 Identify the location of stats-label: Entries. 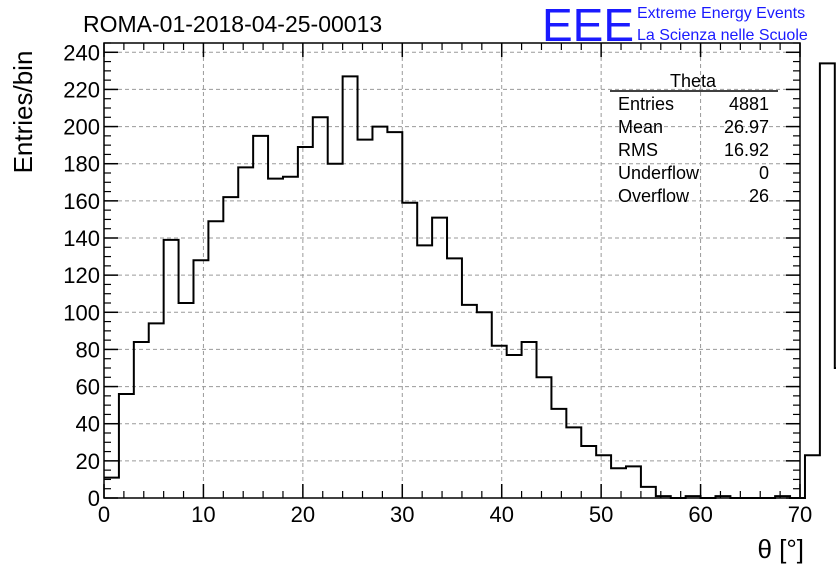
(646, 104).